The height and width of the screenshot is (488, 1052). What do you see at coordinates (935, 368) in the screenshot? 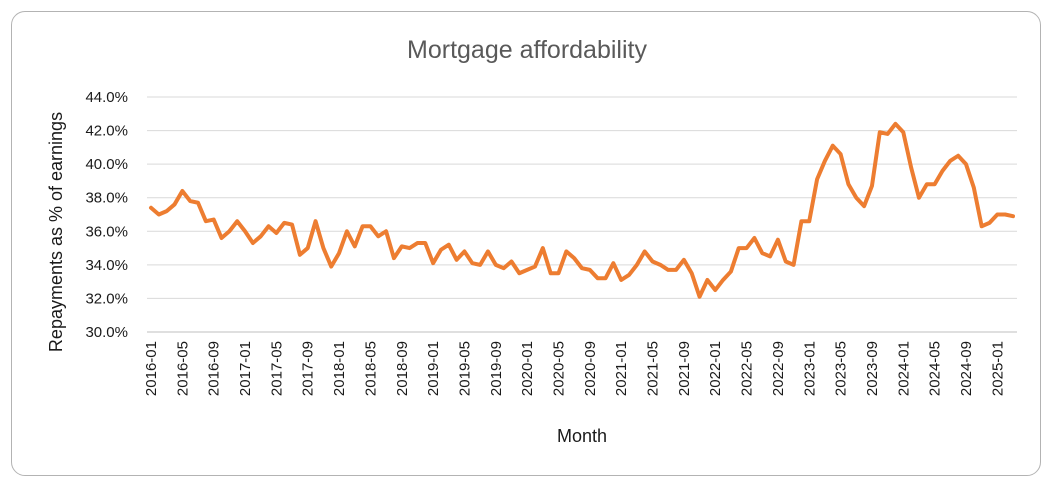
I see `x-tick-label: 2024-05` at bounding box center [935, 368].